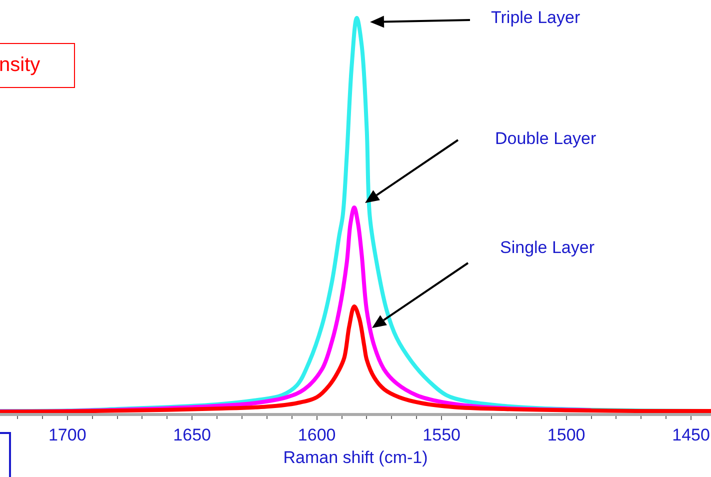 This screenshot has height=477, width=711. What do you see at coordinates (355, 457) in the screenshot?
I see `x-axis-title: Raman shift (cm-1)` at bounding box center [355, 457].